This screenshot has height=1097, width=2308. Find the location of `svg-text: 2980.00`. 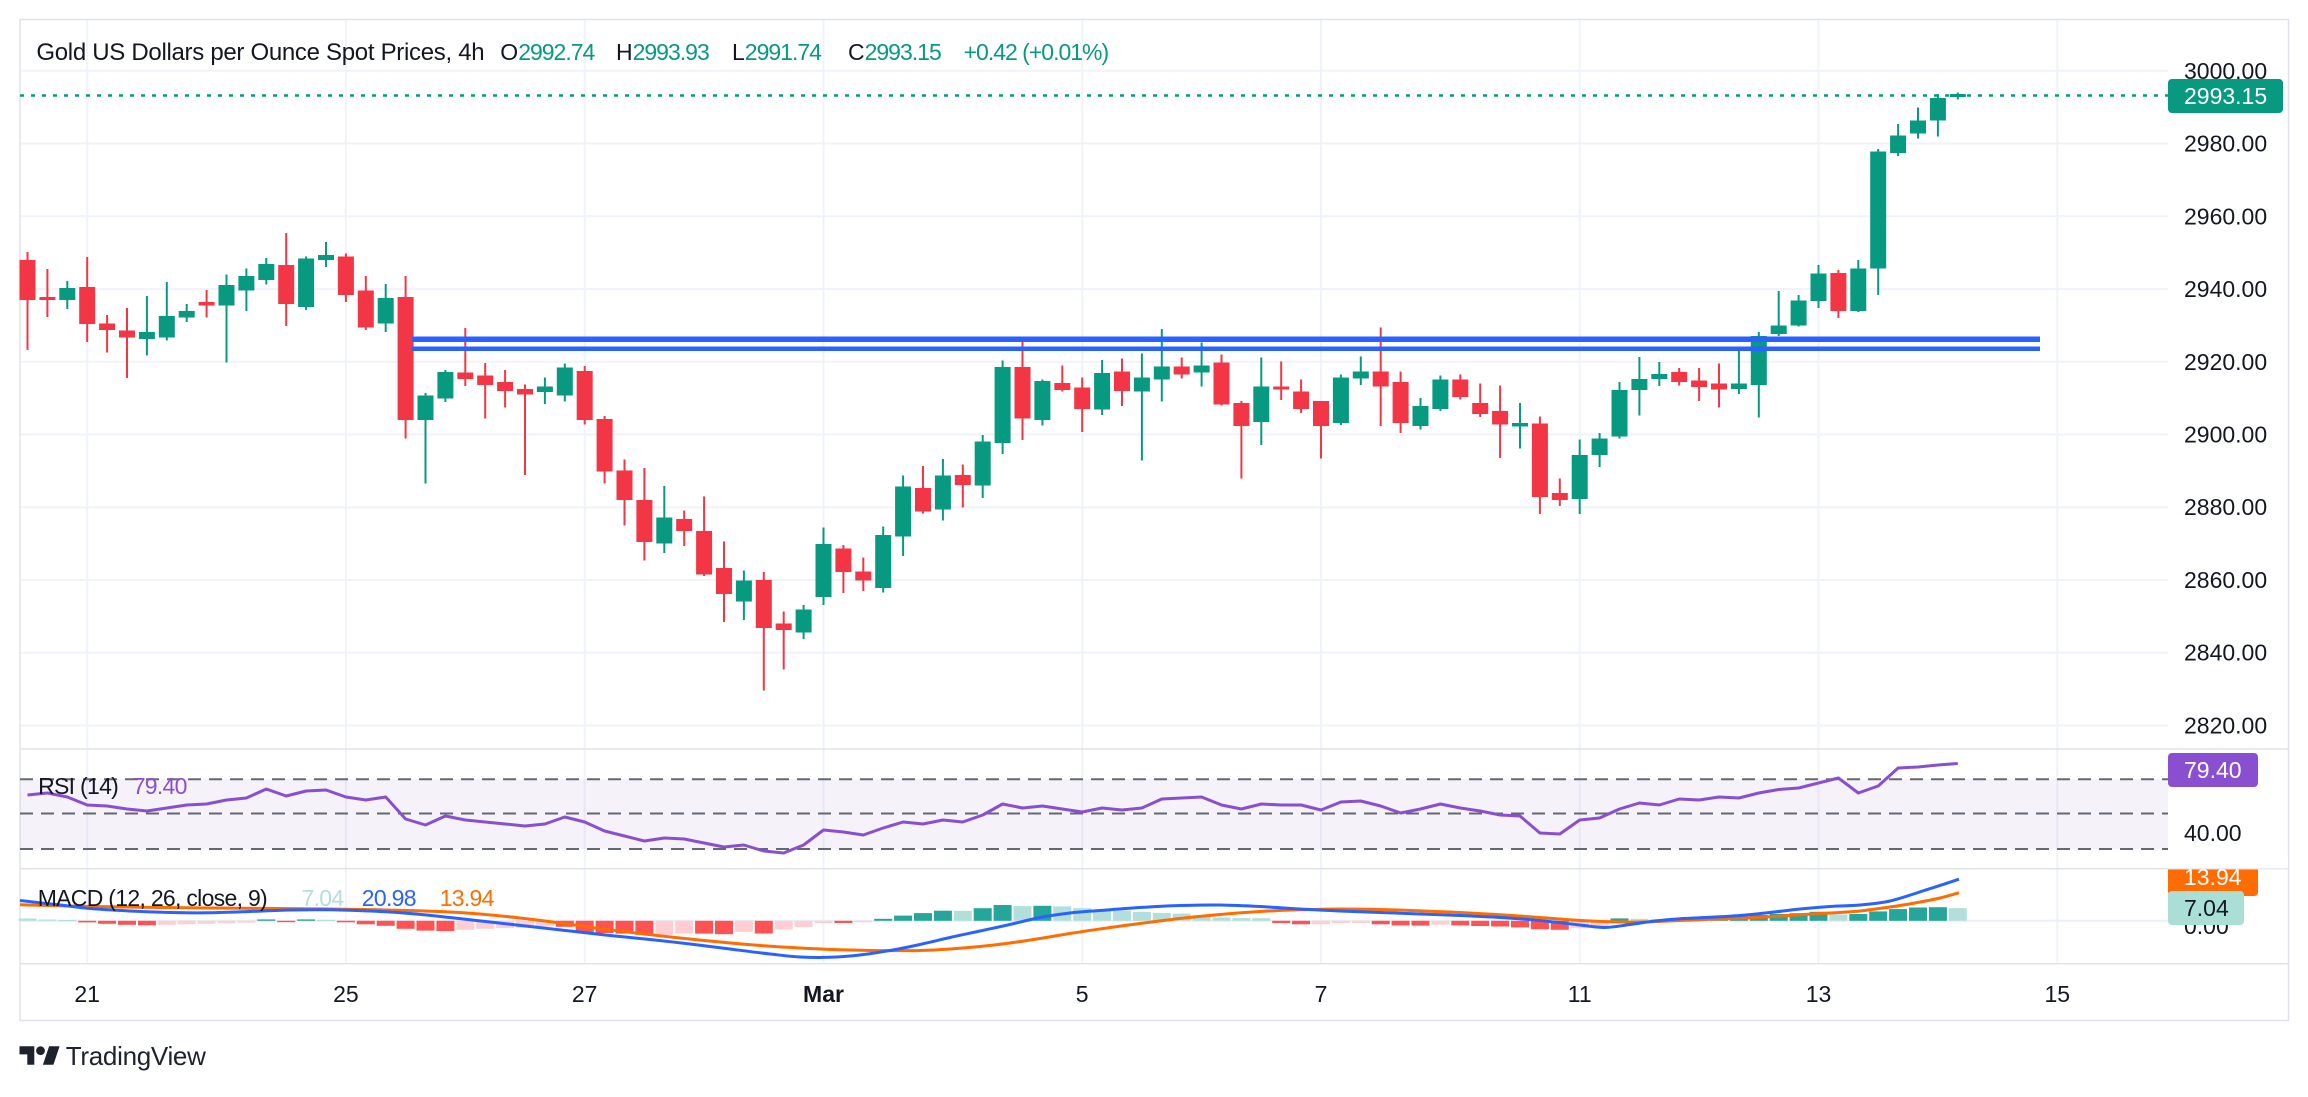

svg-text: 2980.00 is located at coordinates (2225, 144).